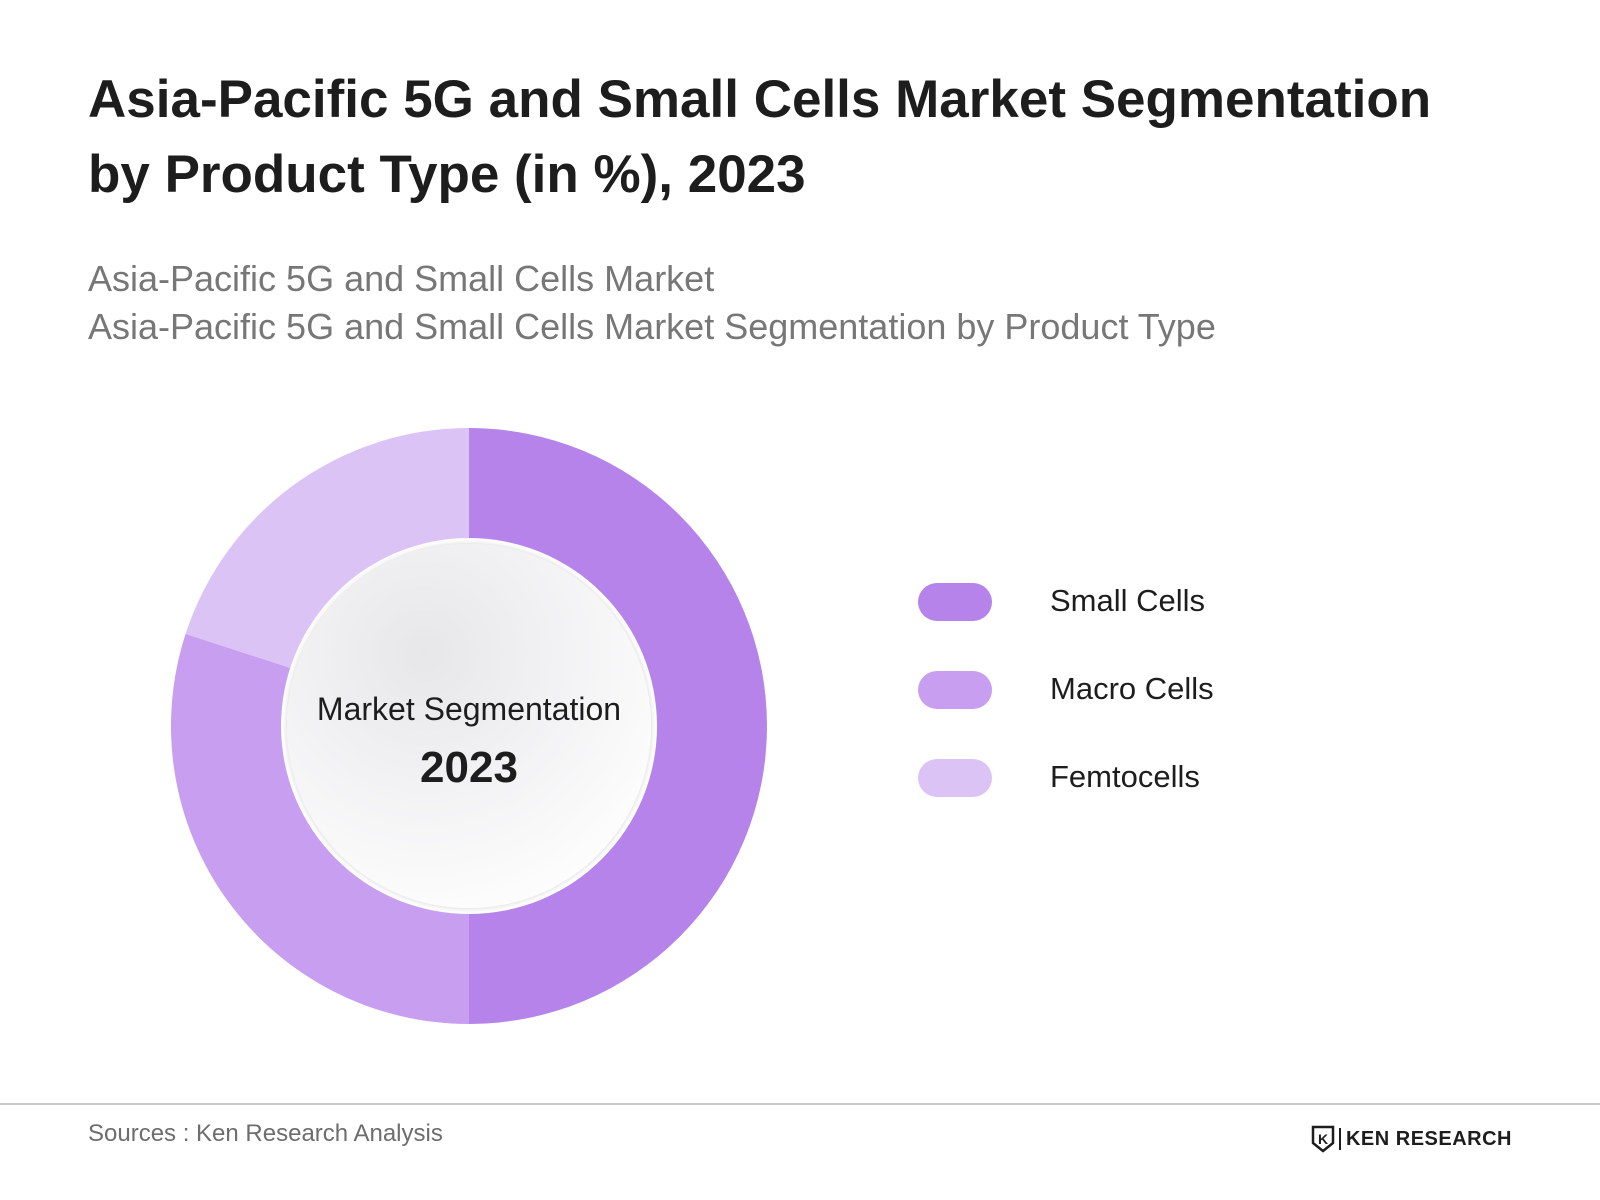  What do you see at coordinates (955, 602) in the screenshot?
I see `legend-swatch-small-cells` at bounding box center [955, 602].